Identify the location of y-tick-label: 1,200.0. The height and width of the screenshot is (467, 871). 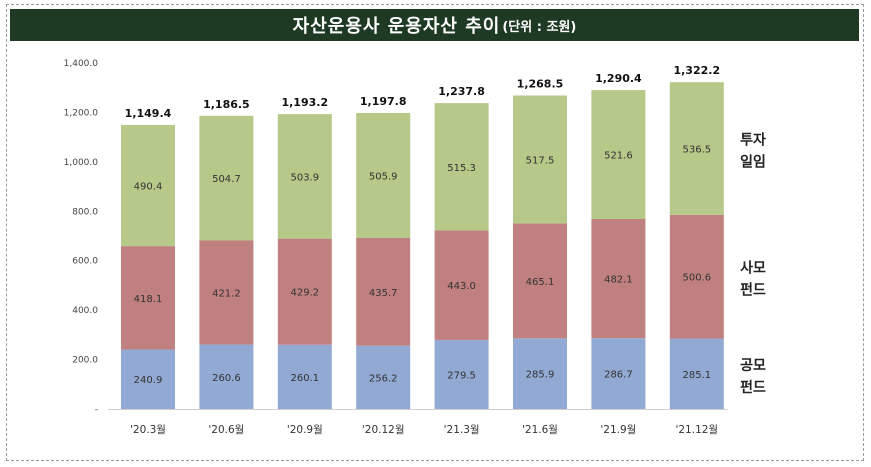
(81, 113).